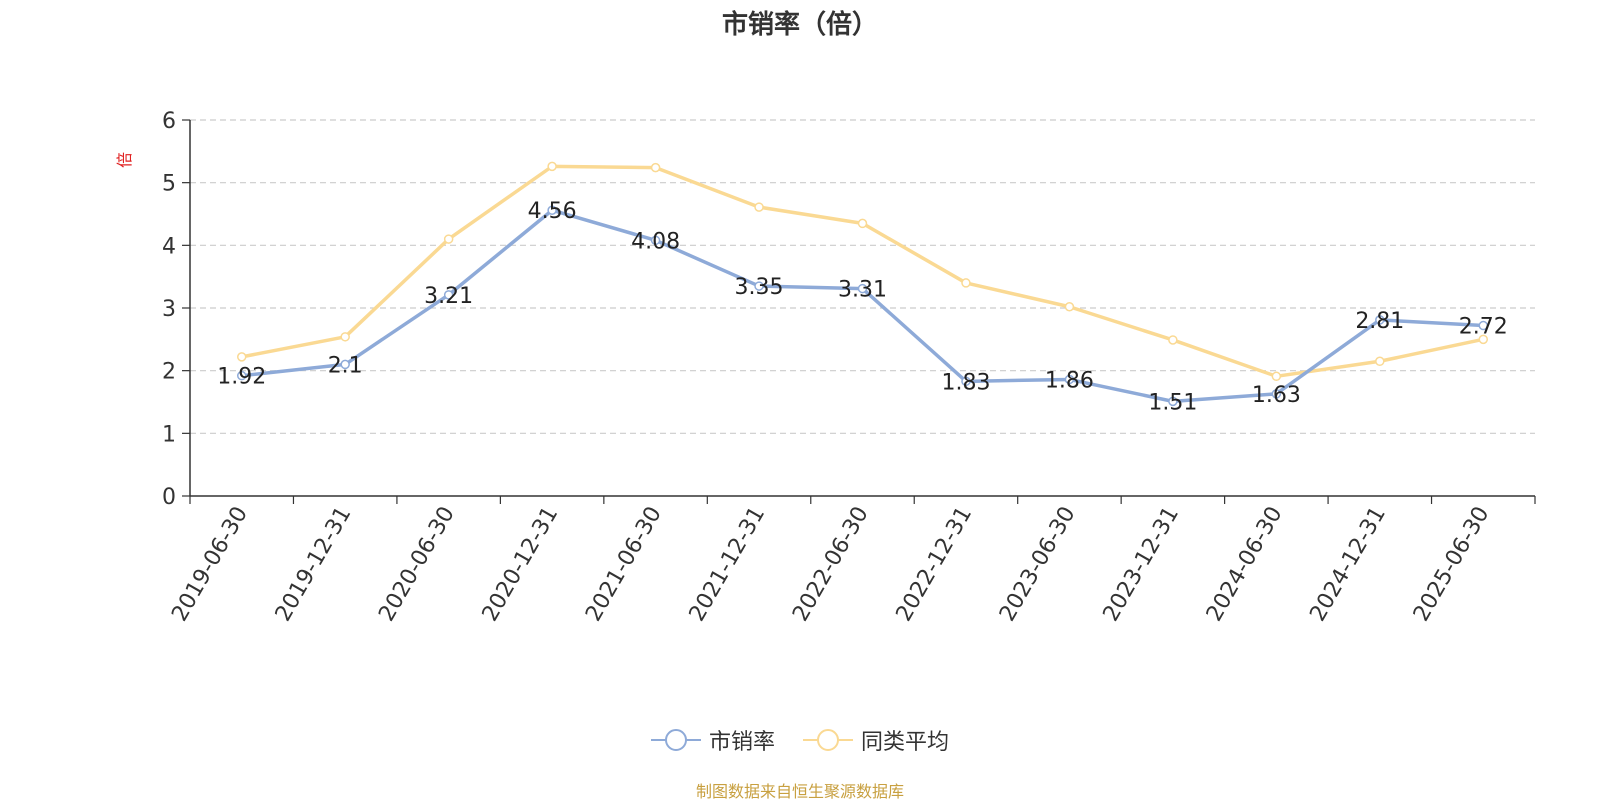 This screenshot has width=1600, height=802. I want to click on data-label: 2.72, so click(1483, 327).